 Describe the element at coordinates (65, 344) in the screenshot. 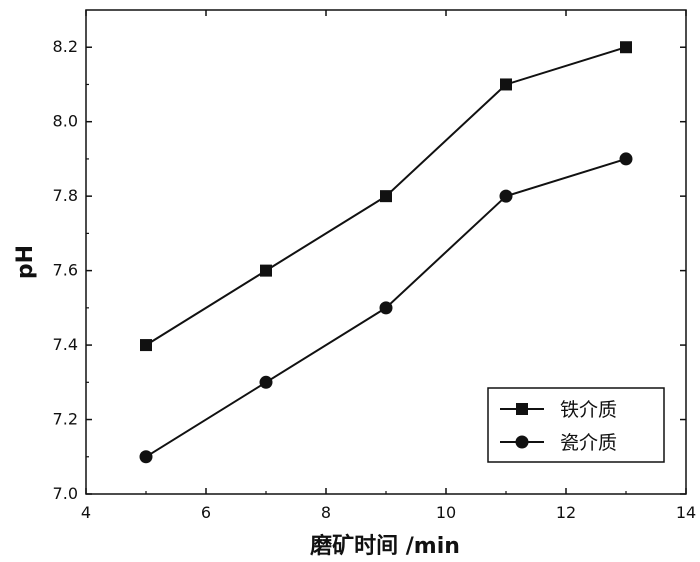

I see `y-tick-label: 7.4` at that location.